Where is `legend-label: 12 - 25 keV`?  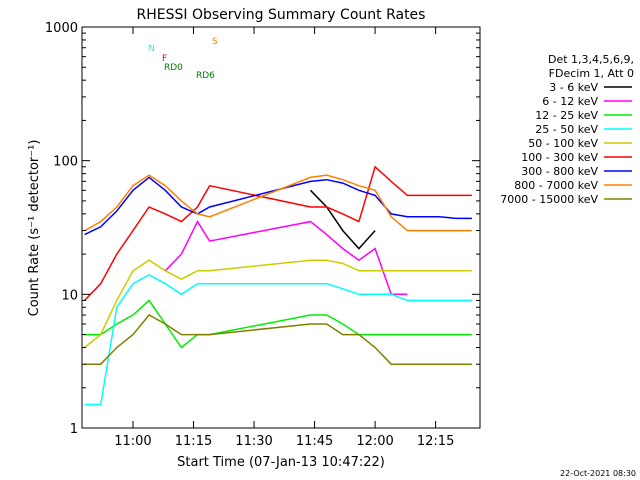 legend-label: 12 - 25 keV is located at coordinates (566, 115).